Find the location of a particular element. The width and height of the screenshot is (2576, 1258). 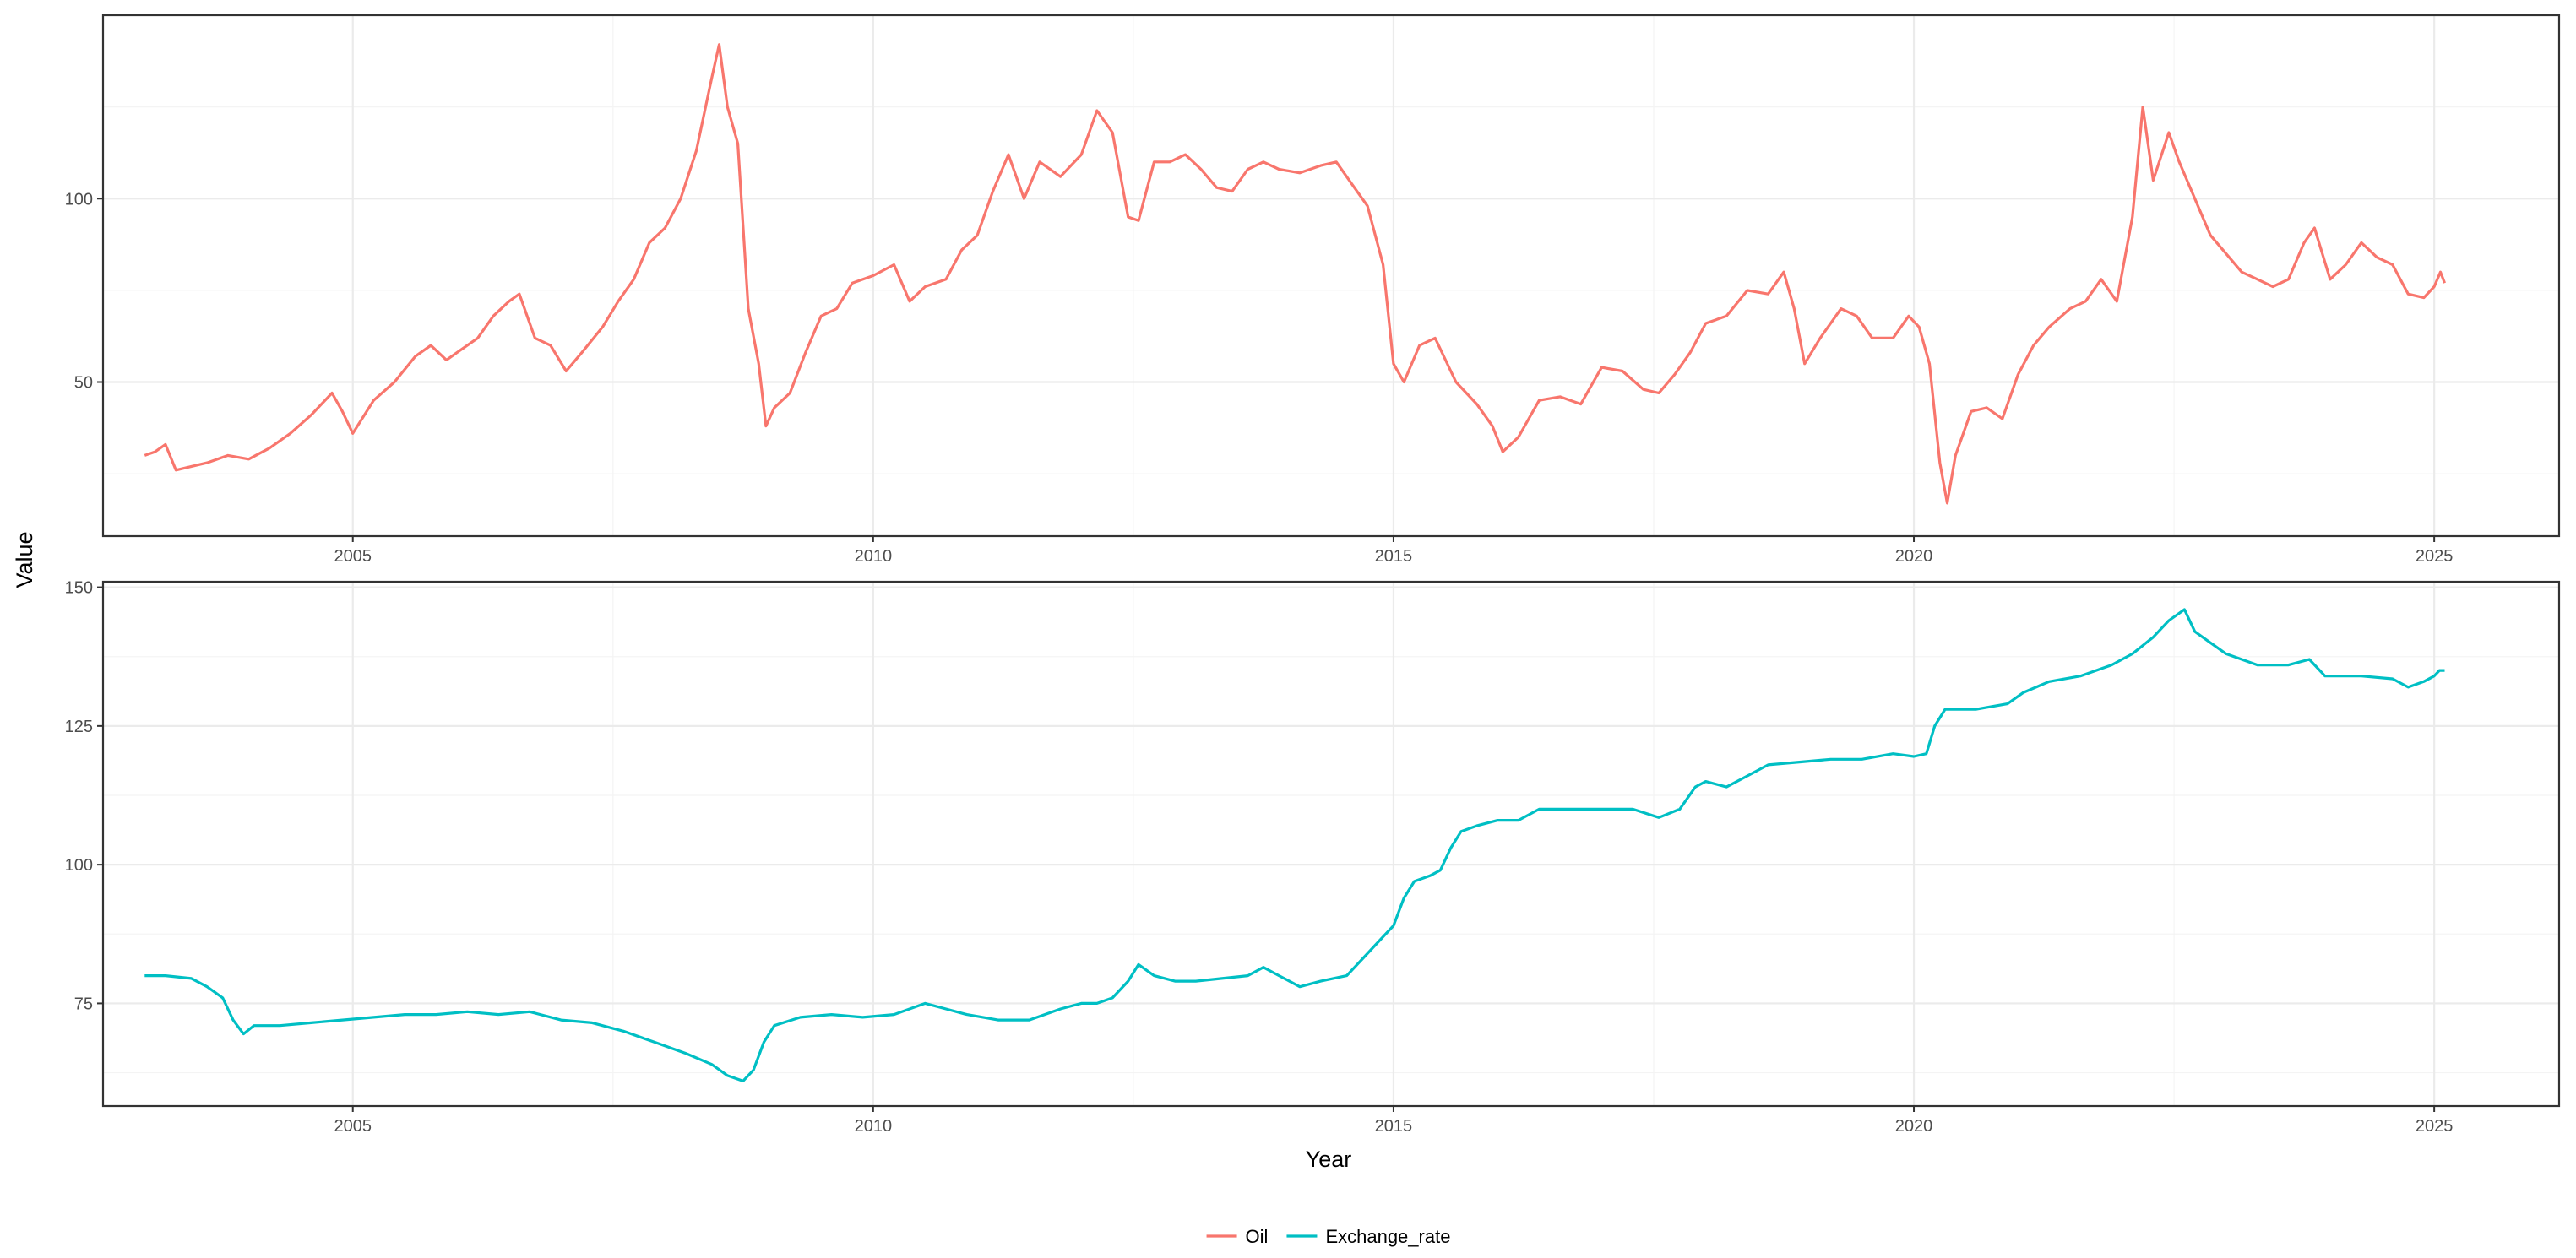

legend: Oil Exchange_rate is located at coordinates (1328, 1236).